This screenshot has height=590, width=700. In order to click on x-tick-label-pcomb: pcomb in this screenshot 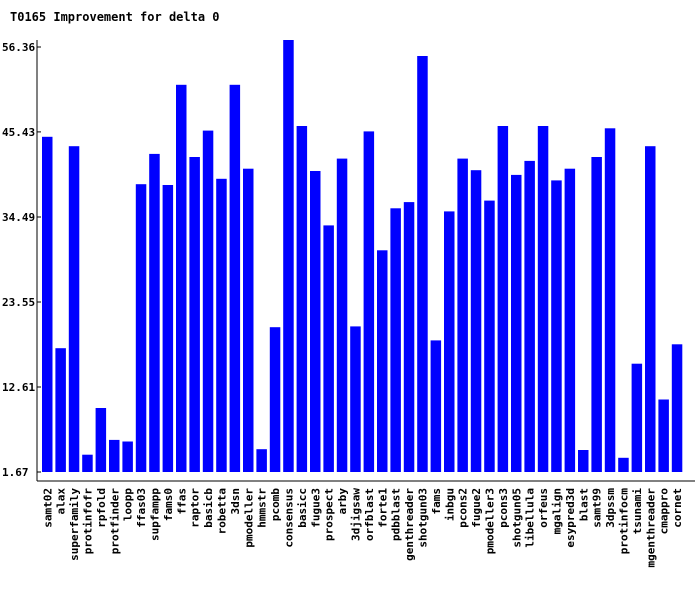, I will do `click(275, 504)`.